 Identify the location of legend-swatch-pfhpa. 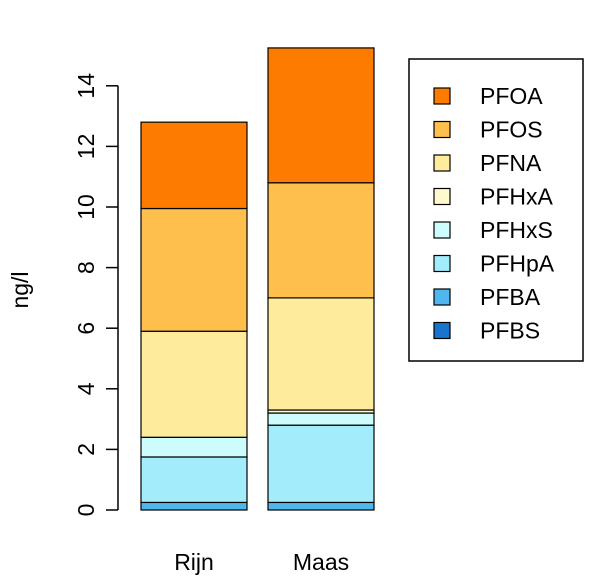
(442, 263).